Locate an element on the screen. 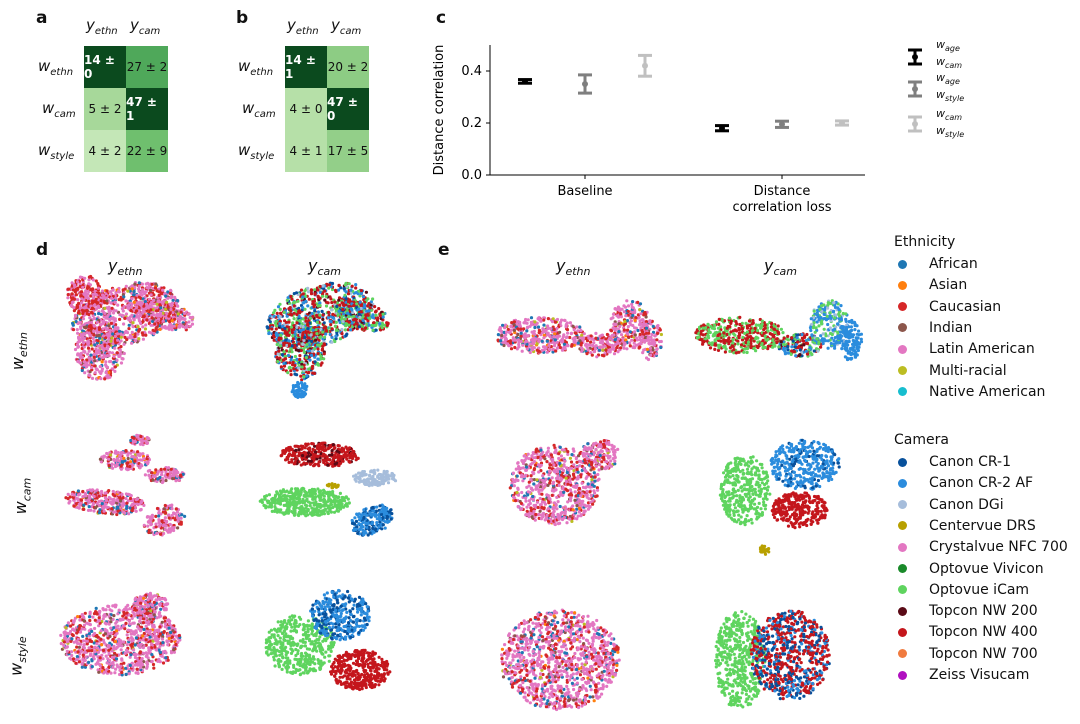  legend-item: Zeiss Visucam is located at coordinates (961, 675).